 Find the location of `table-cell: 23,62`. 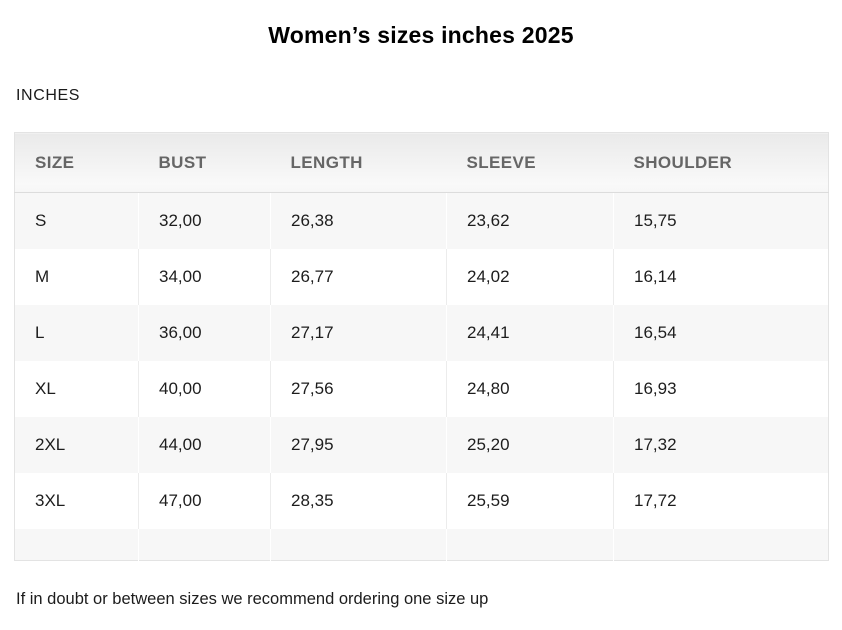

table-cell: 23,62 is located at coordinates (530, 220).